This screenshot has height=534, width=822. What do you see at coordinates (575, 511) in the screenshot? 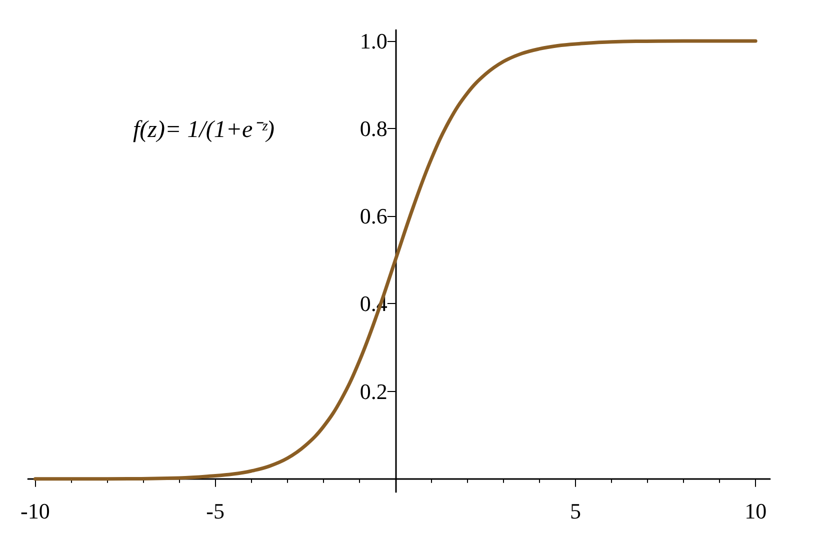
I see `x-tick-label: 5` at bounding box center [575, 511].